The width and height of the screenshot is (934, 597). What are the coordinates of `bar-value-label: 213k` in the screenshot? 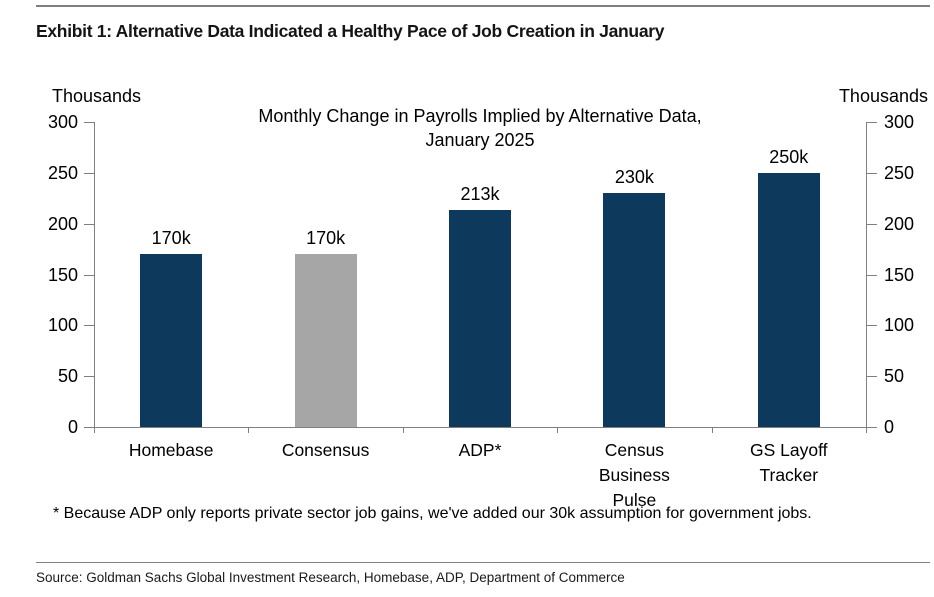 It's located at (480, 194).